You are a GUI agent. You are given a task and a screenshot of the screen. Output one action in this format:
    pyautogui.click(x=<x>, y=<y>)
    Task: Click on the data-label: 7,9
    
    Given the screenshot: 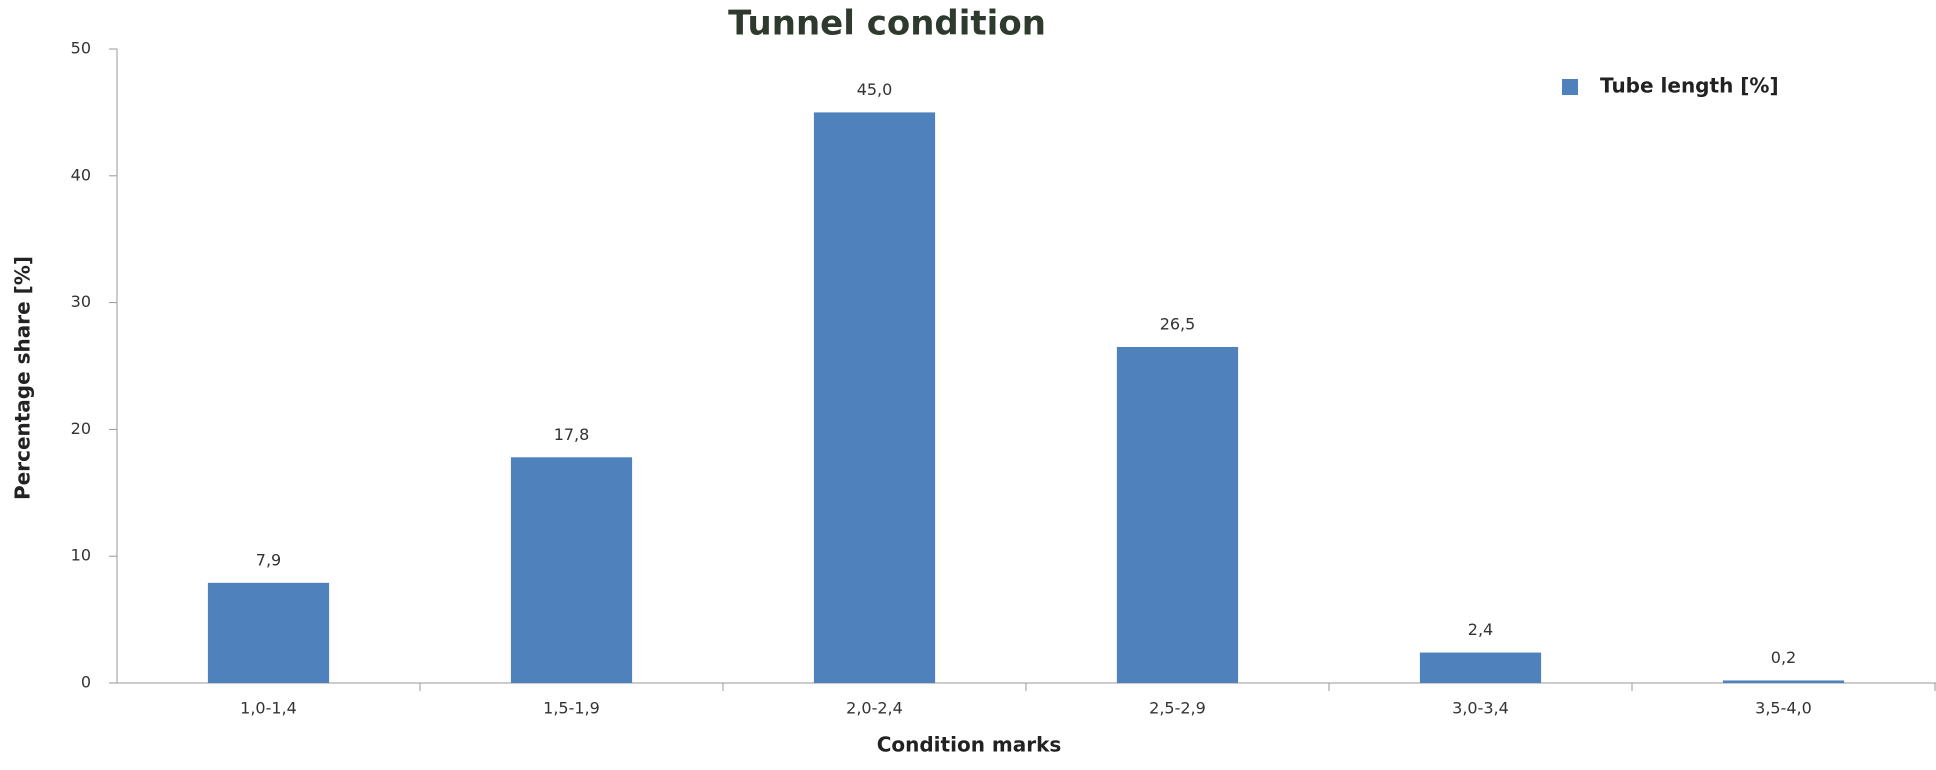 What is the action you would take?
    pyautogui.click(x=268, y=559)
    